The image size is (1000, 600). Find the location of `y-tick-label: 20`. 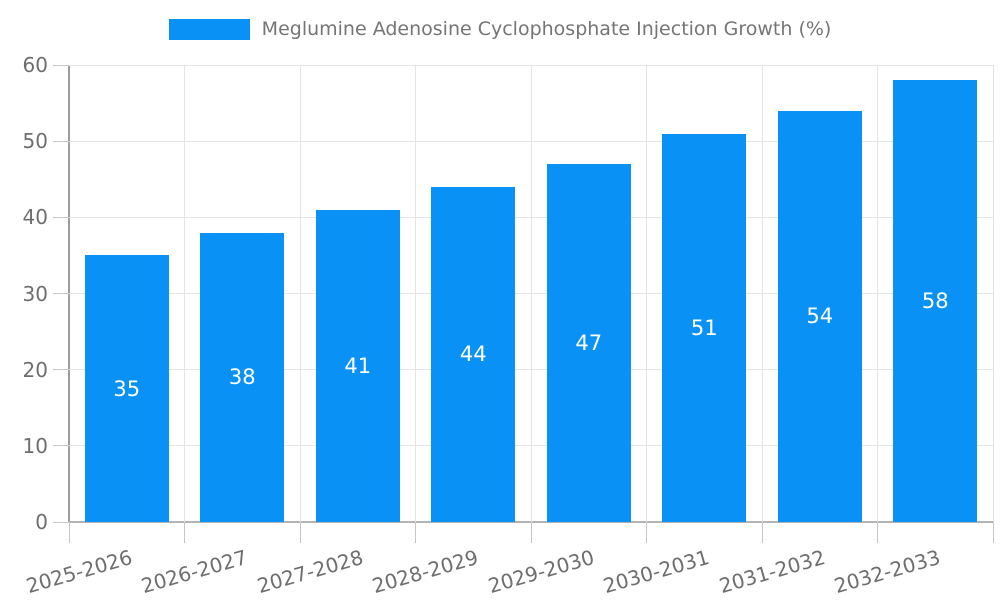

y-tick-label: 20 is located at coordinates (35, 369).